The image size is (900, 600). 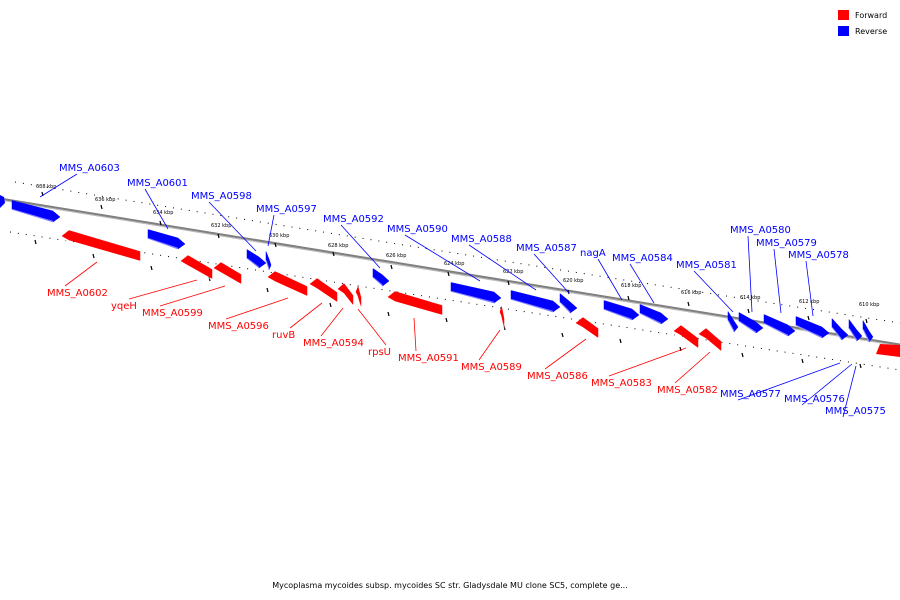 I want to click on gene-label-mms-a0580: MMS_A0580, so click(x=760, y=230).